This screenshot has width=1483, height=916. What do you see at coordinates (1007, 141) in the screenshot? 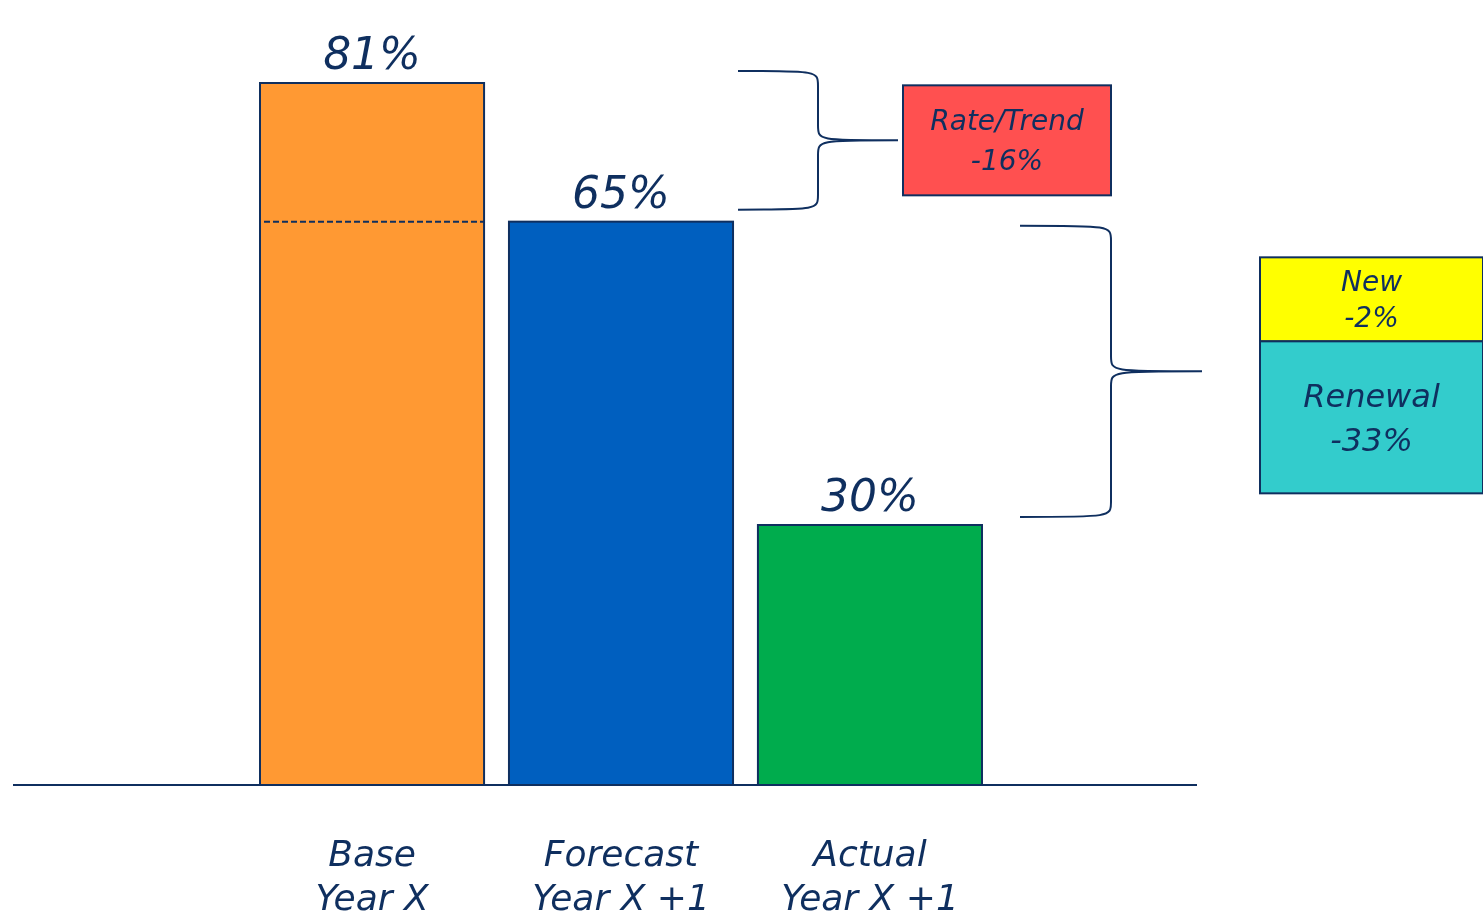
I see `annotation: Rate/Trend -16%` at bounding box center [1007, 141].